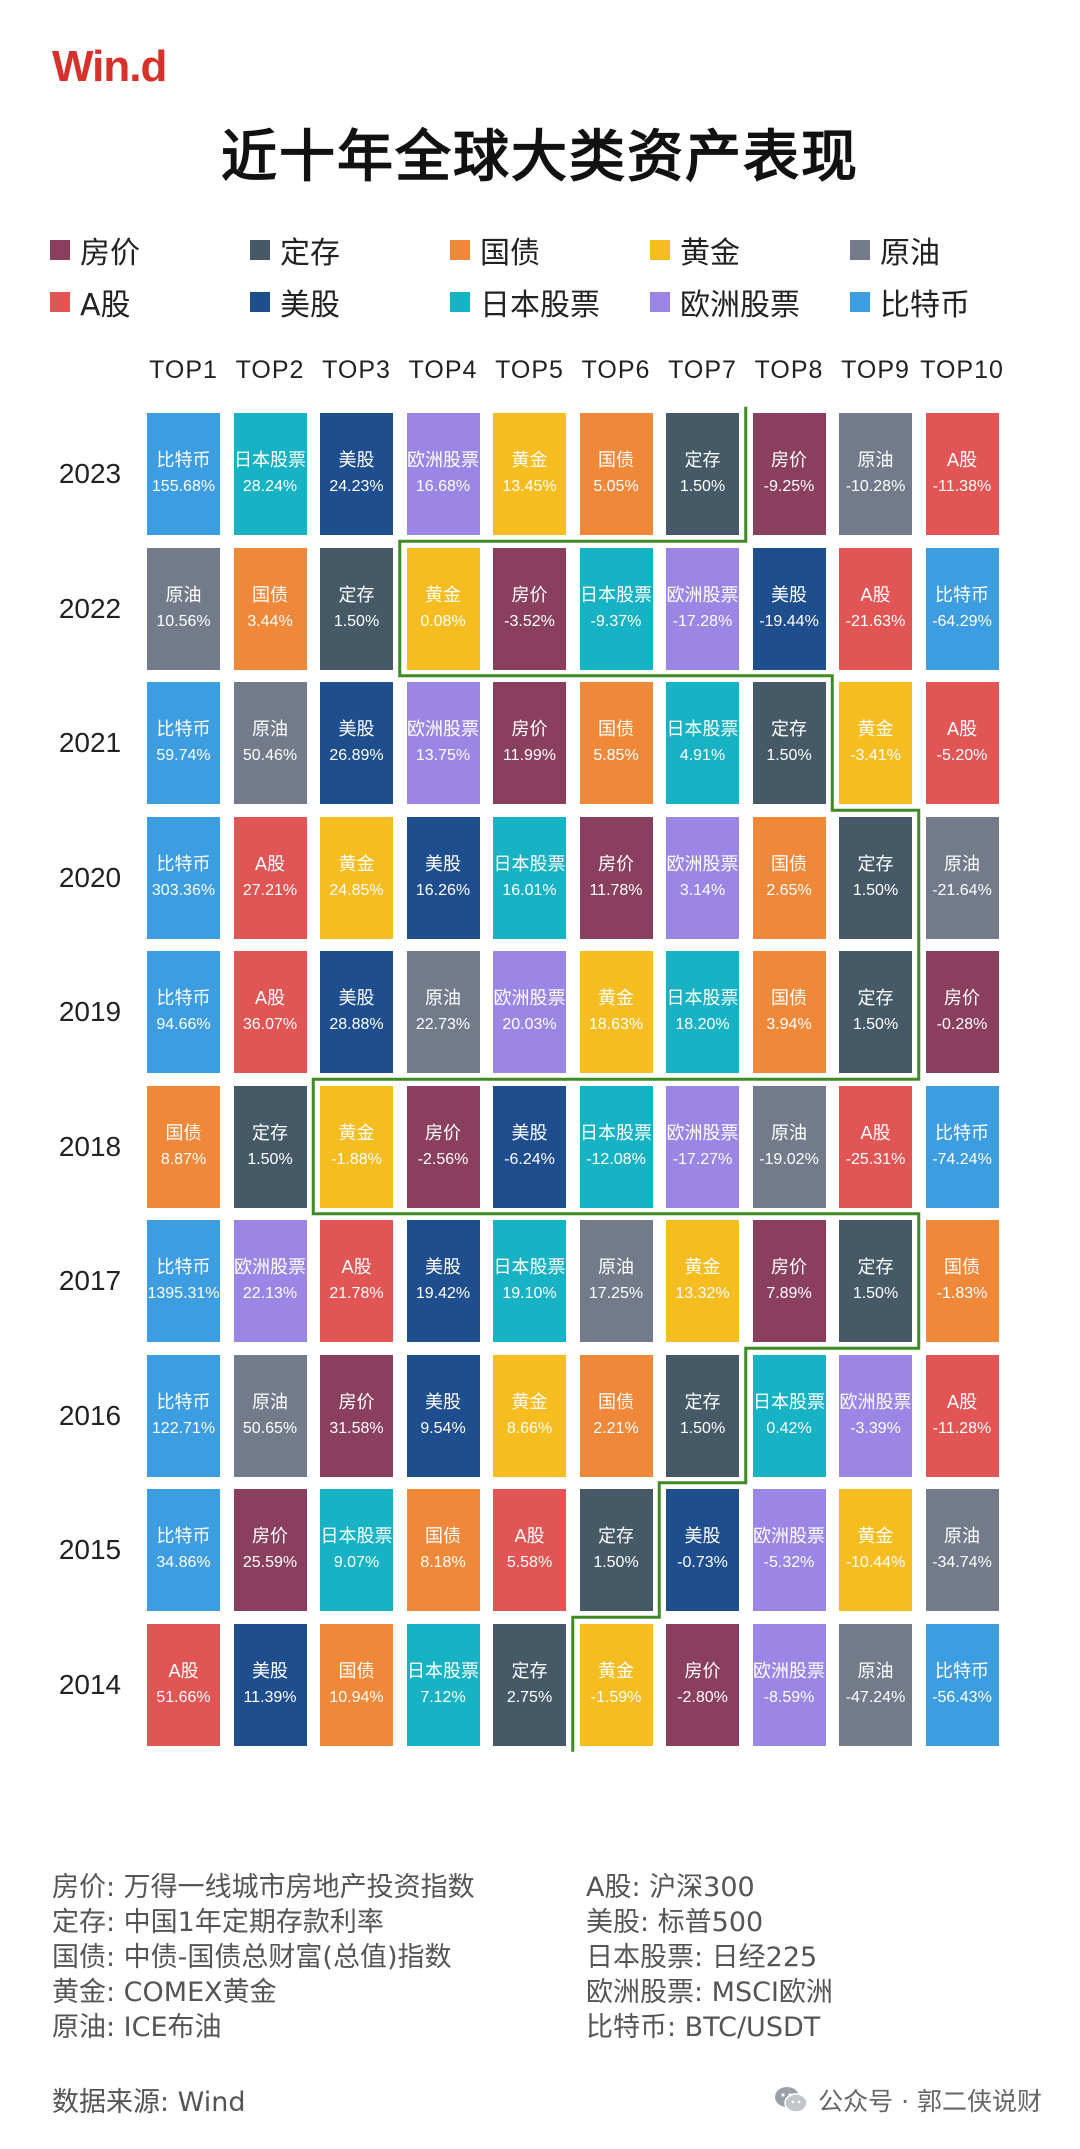  Describe the element at coordinates (875, 1697) in the screenshot. I see `asset-return: -47.24%` at that location.